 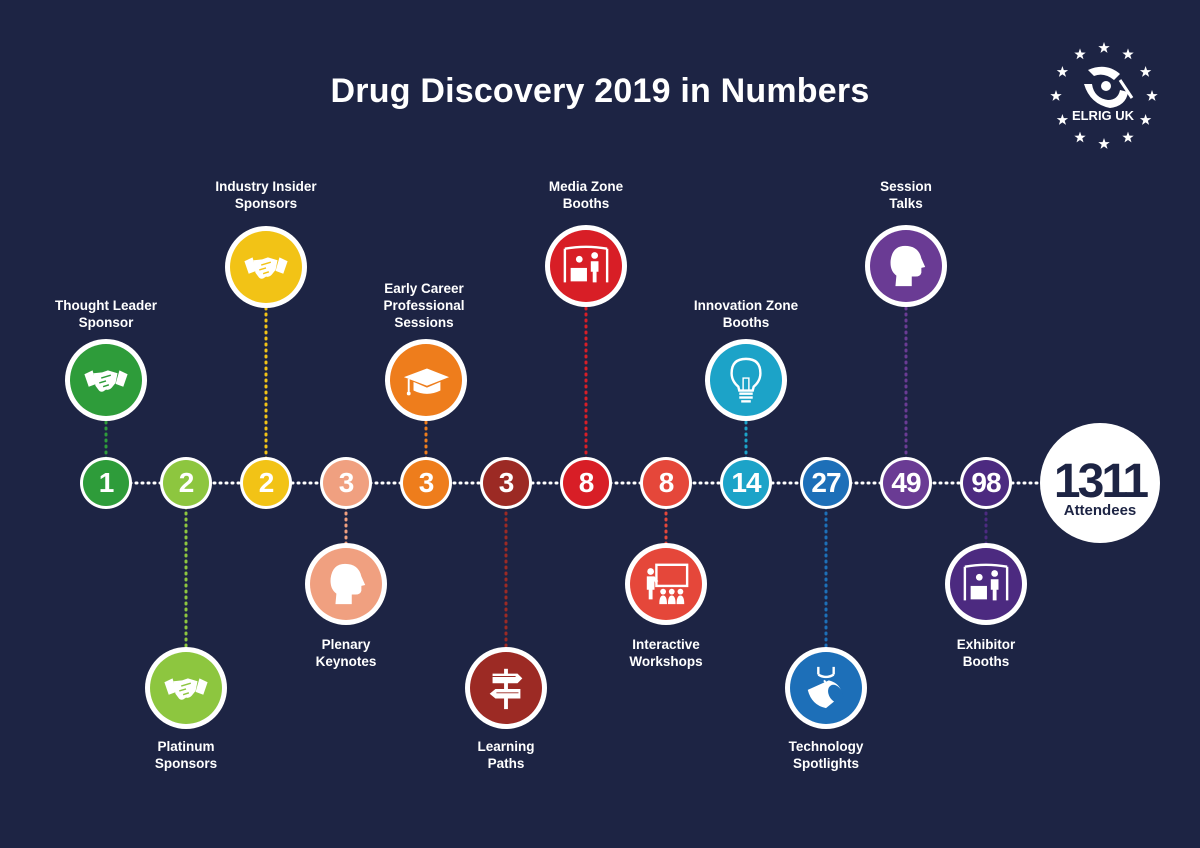 What do you see at coordinates (746, 380) in the screenshot?
I see `lightbulb-icon` at bounding box center [746, 380].